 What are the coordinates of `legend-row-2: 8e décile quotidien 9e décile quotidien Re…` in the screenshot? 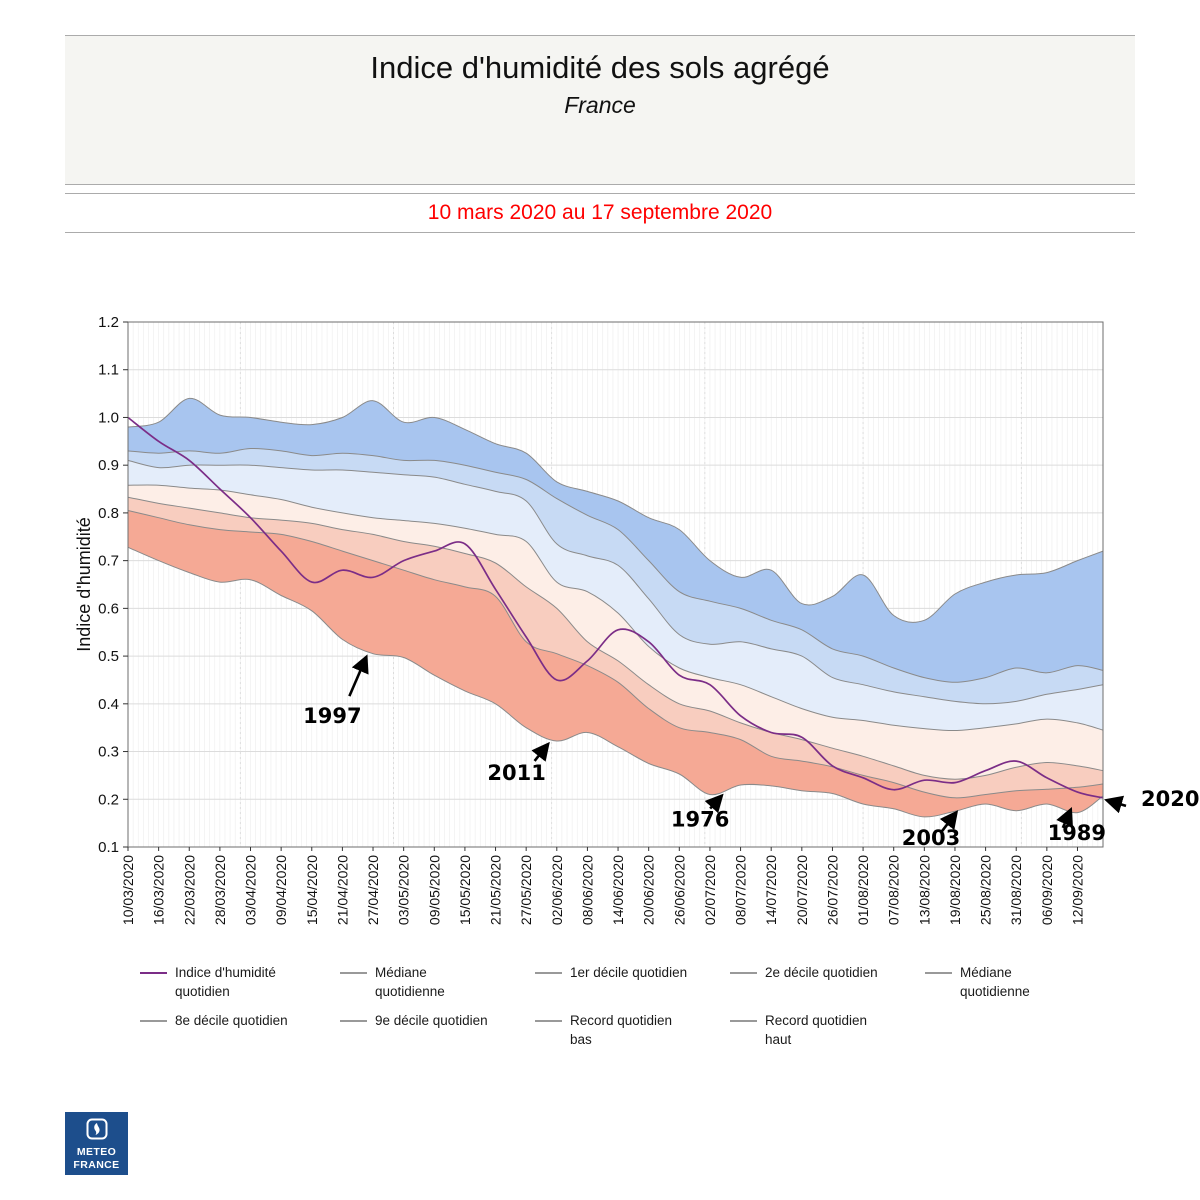 It's located at (645, 1031).